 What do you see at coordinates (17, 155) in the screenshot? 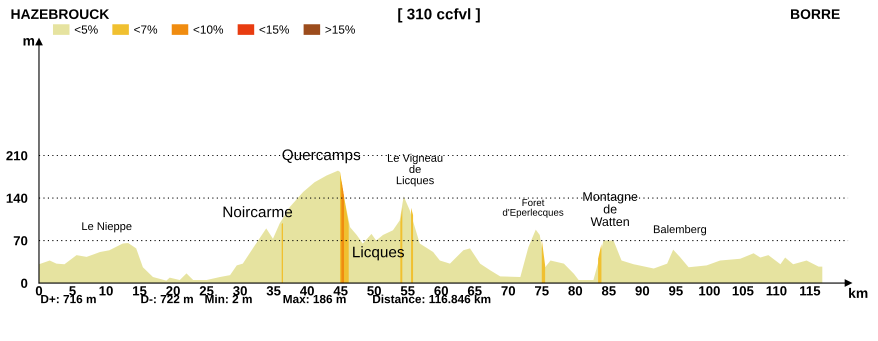
I see `y-tick-label: 210` at bounding box center [17, 155].